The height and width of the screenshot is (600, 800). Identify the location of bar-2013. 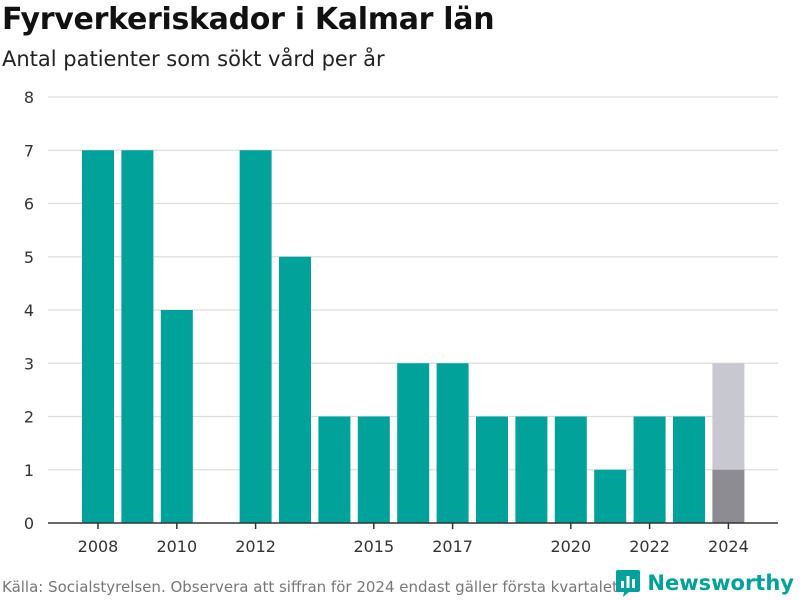
(295, 389).